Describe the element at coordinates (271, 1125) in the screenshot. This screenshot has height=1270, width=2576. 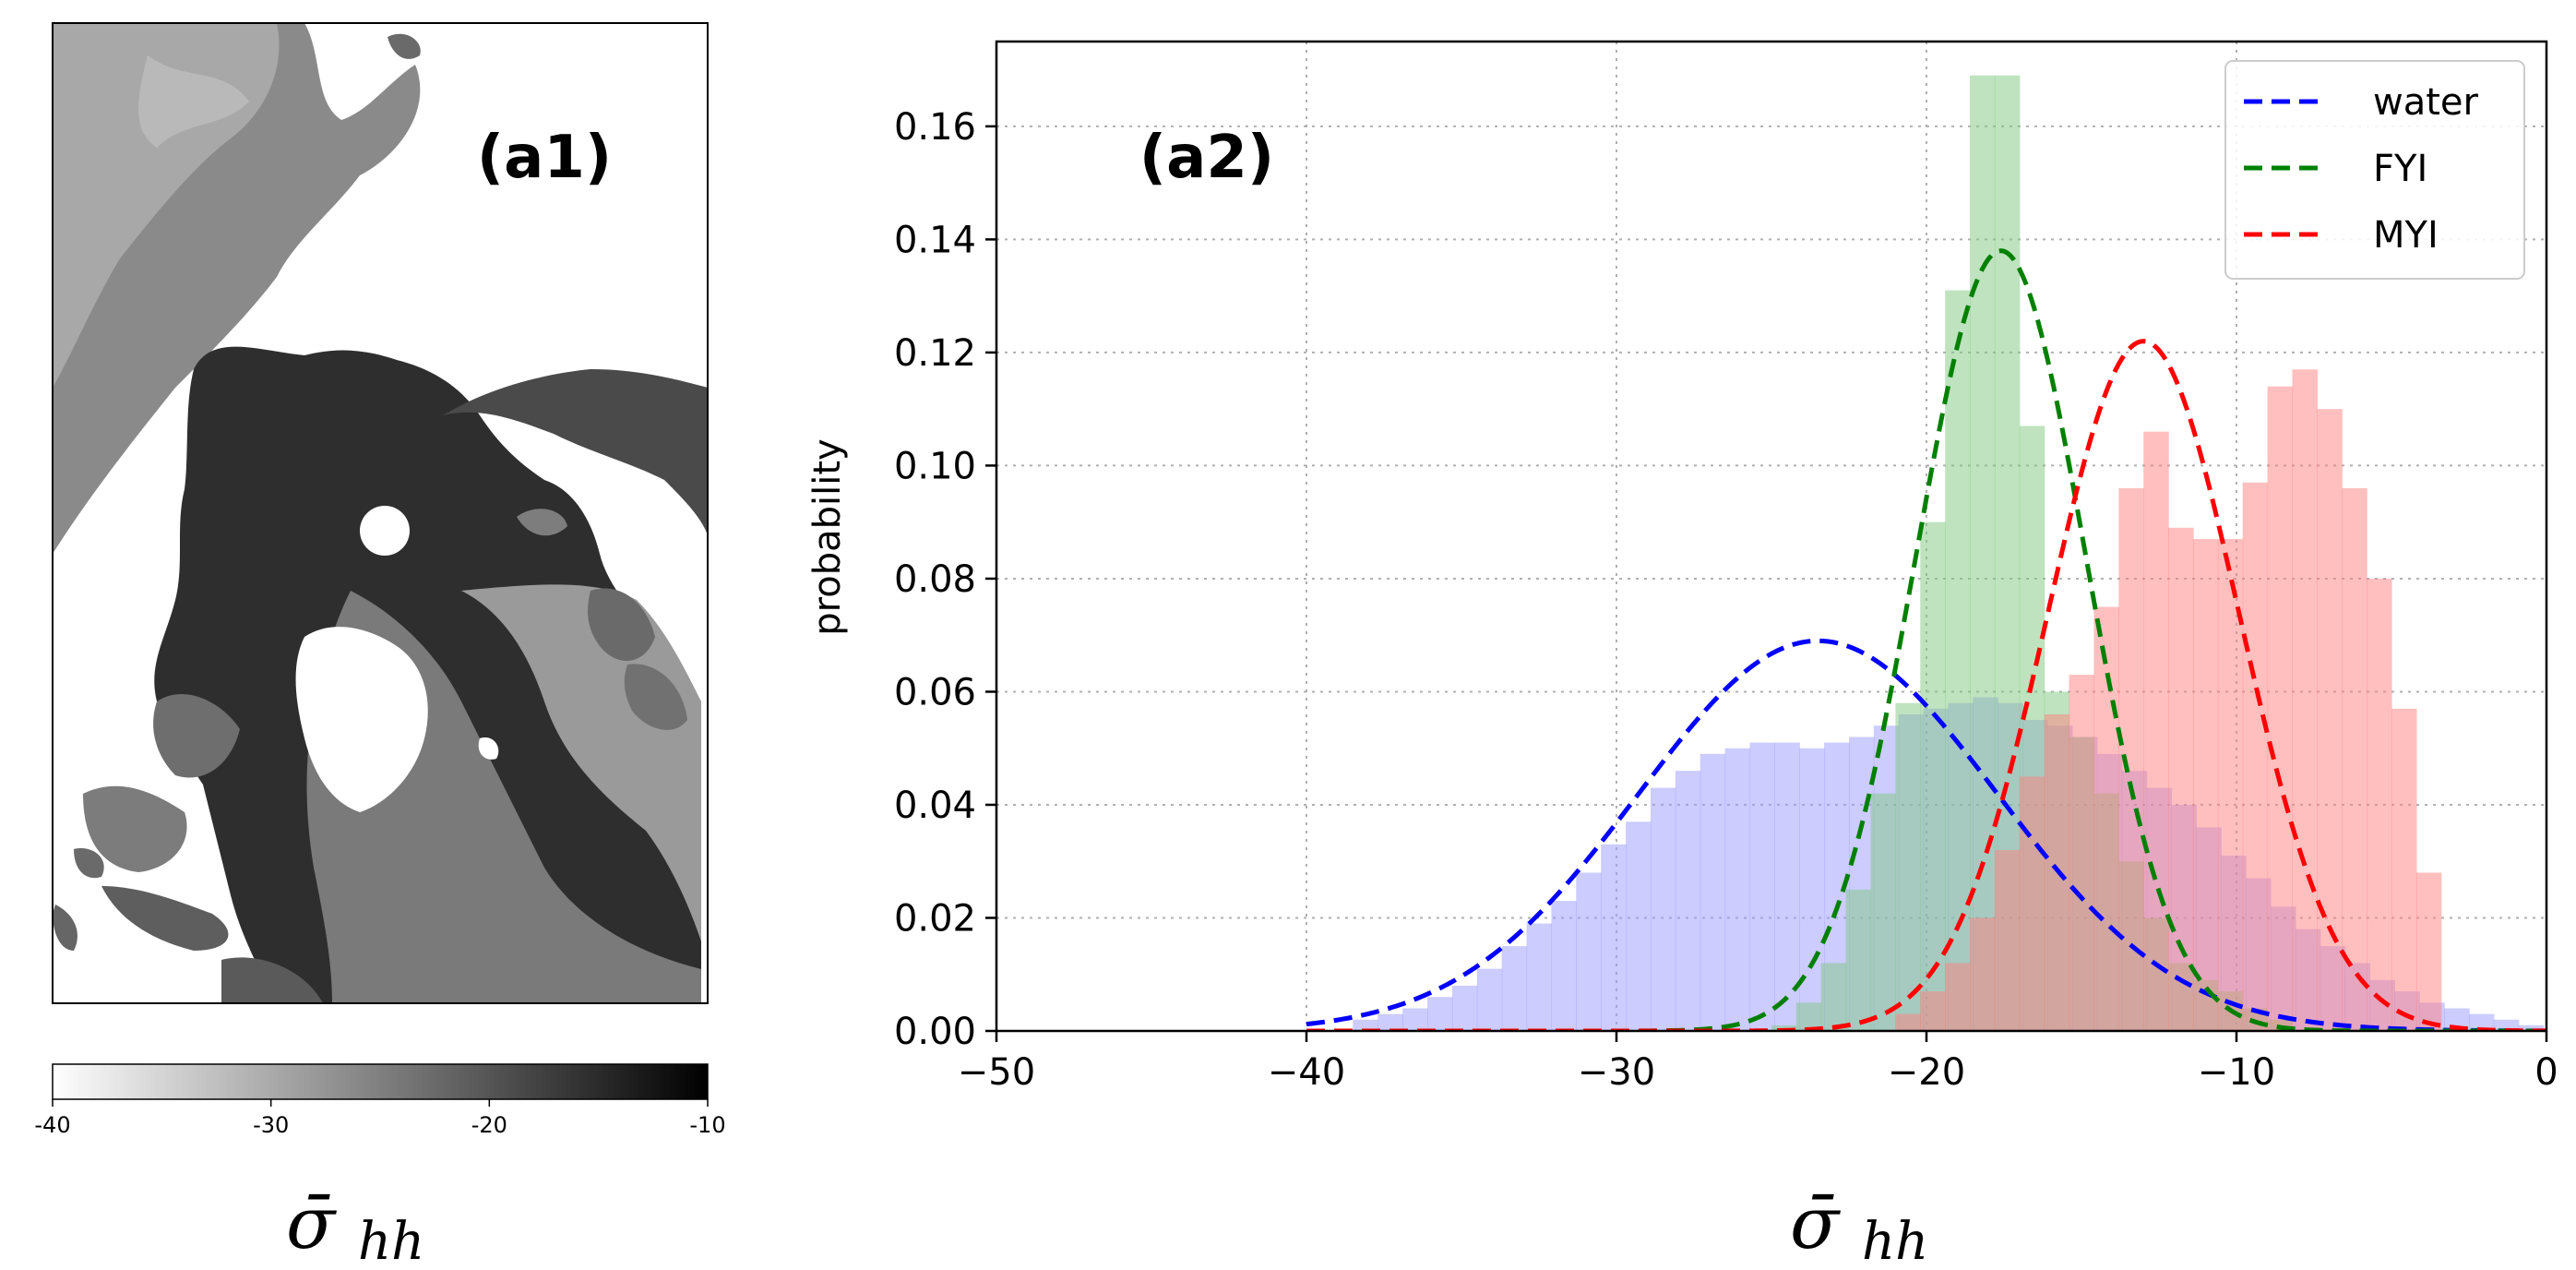
I see `colorbar-tick-label: -30` at that location.